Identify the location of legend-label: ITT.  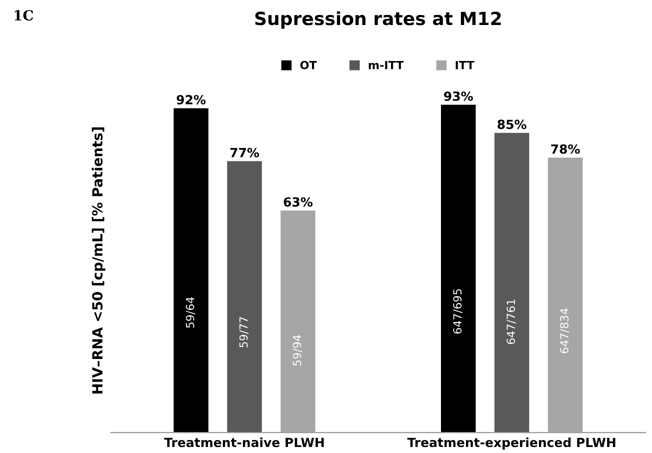
(465, 65).